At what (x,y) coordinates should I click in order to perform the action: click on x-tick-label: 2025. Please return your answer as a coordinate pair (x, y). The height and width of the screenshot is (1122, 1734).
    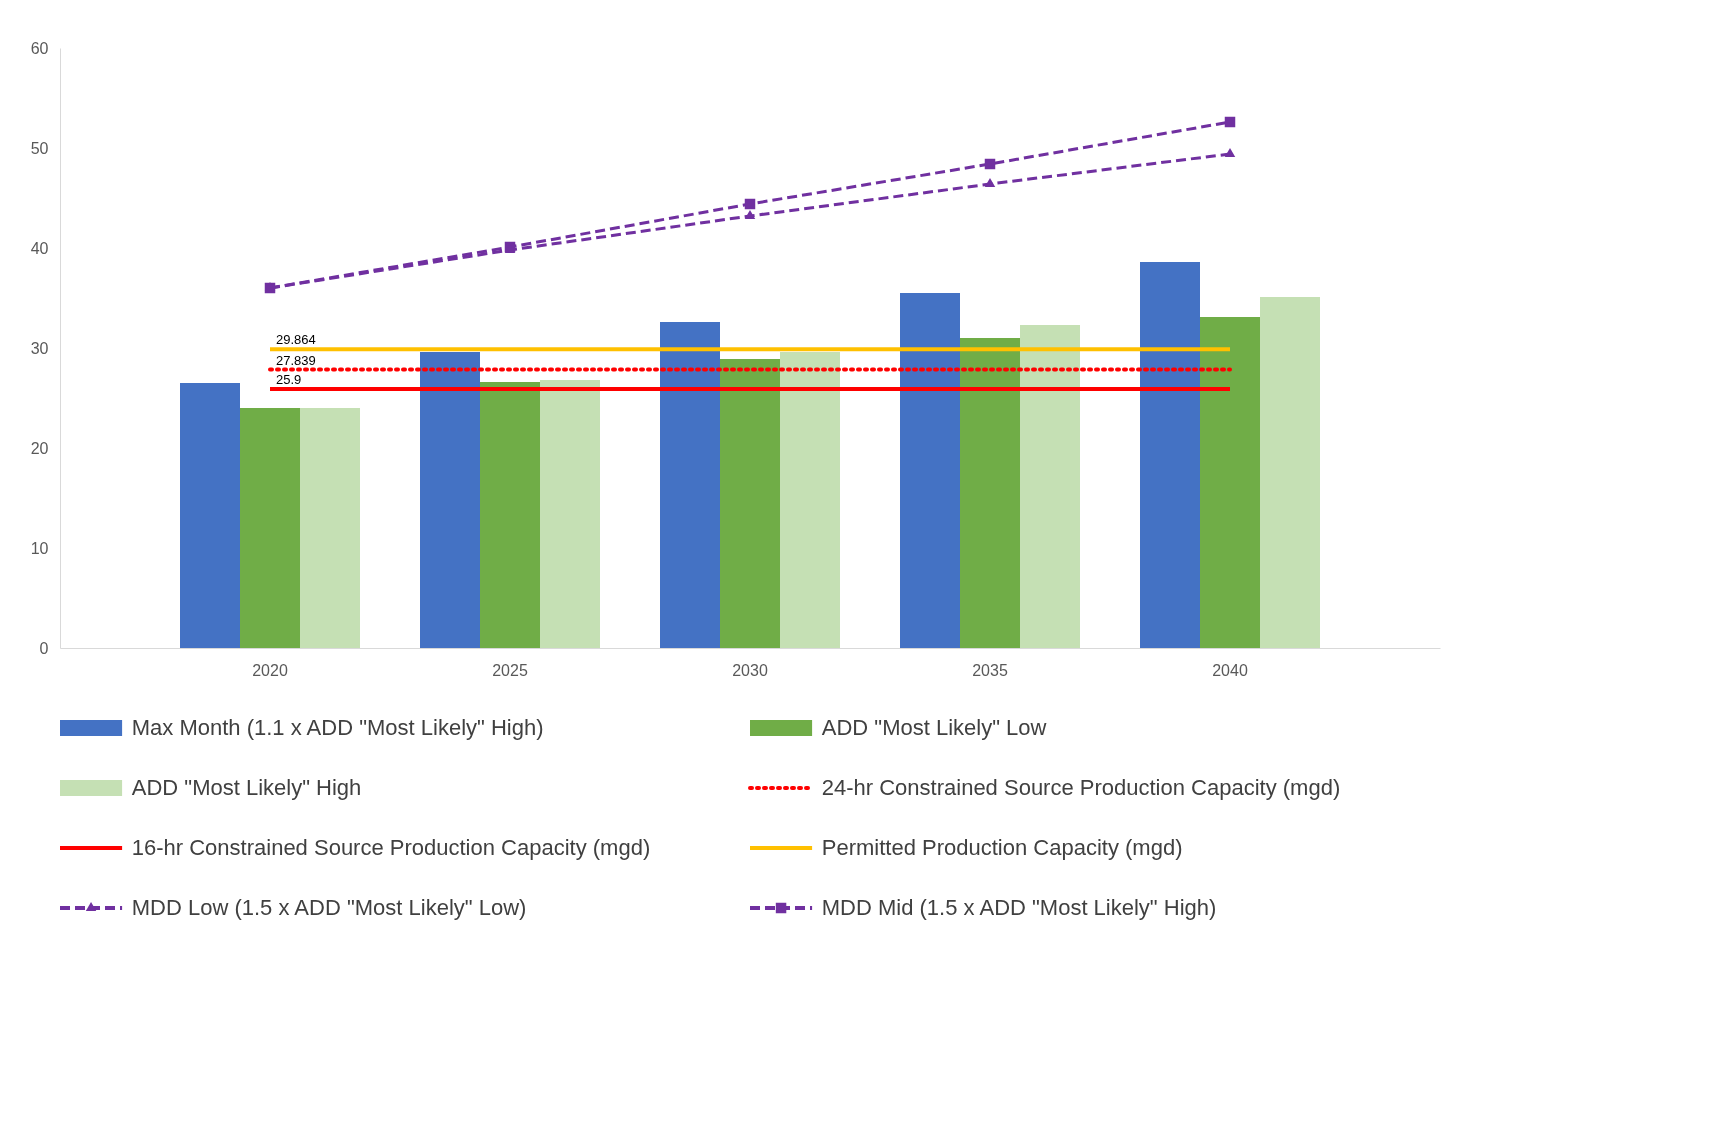
    Looking at the image, I should click on (510, 670).